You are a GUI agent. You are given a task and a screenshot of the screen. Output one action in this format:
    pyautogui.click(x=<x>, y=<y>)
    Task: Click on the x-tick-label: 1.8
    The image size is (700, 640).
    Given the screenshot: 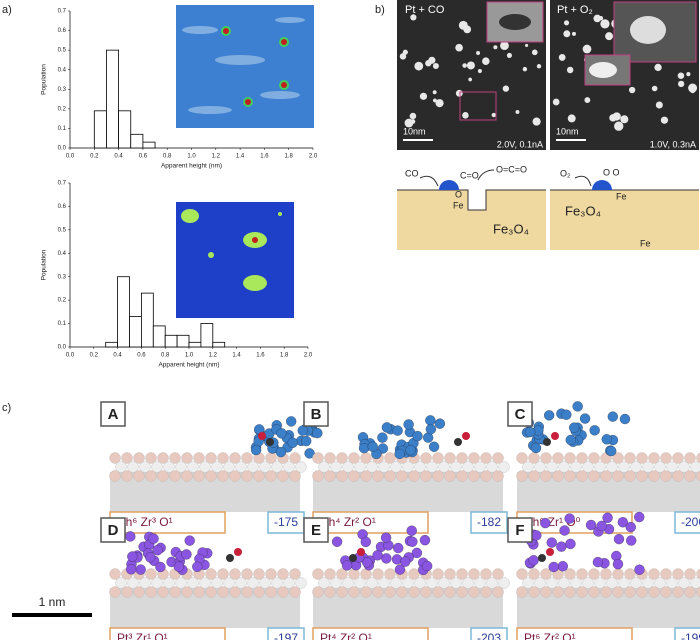 What is the action you would take?
    pyautogui.click(x=284, y=356)
    